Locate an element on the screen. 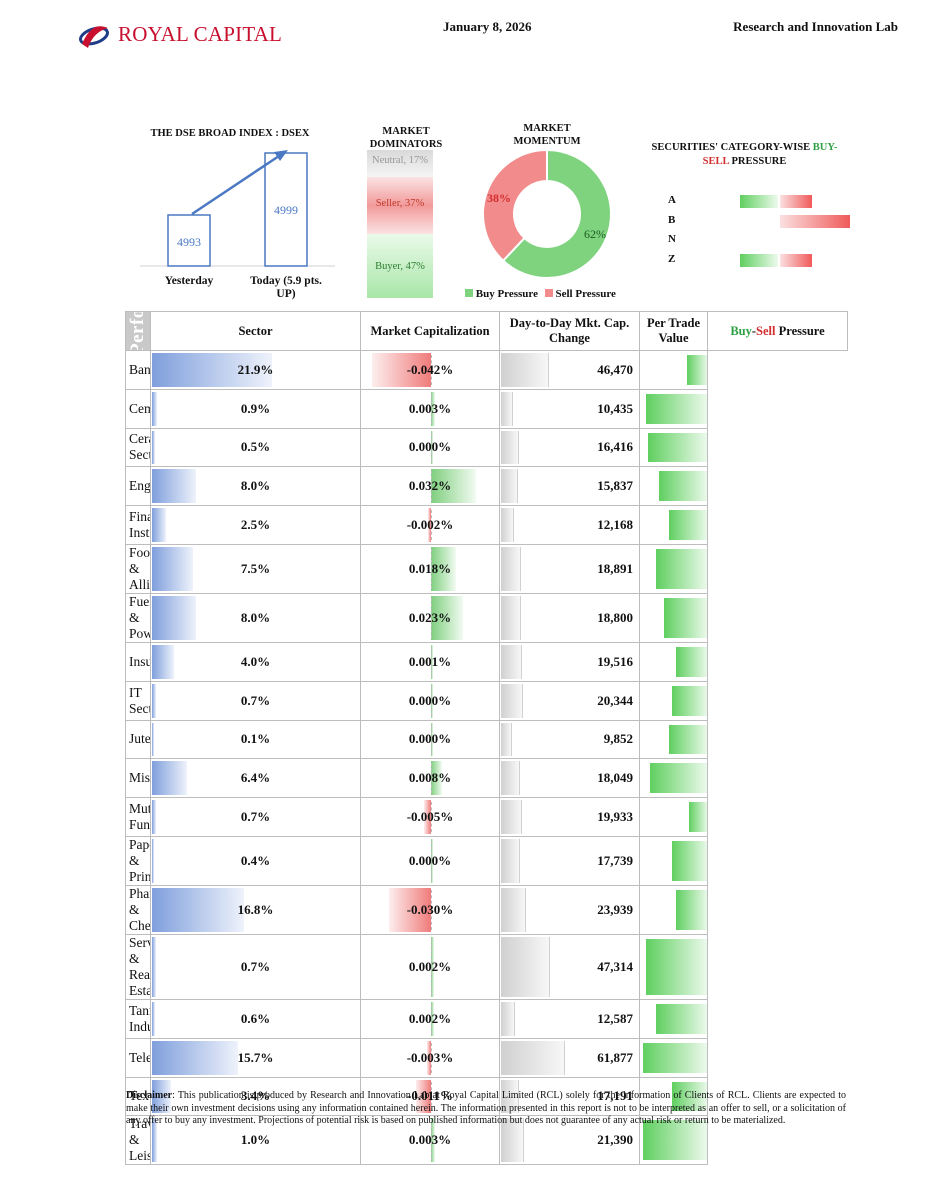 This screenshot has width=928, height=1200. ptv-value: 12,587 is located at coordinates (615, 1018).